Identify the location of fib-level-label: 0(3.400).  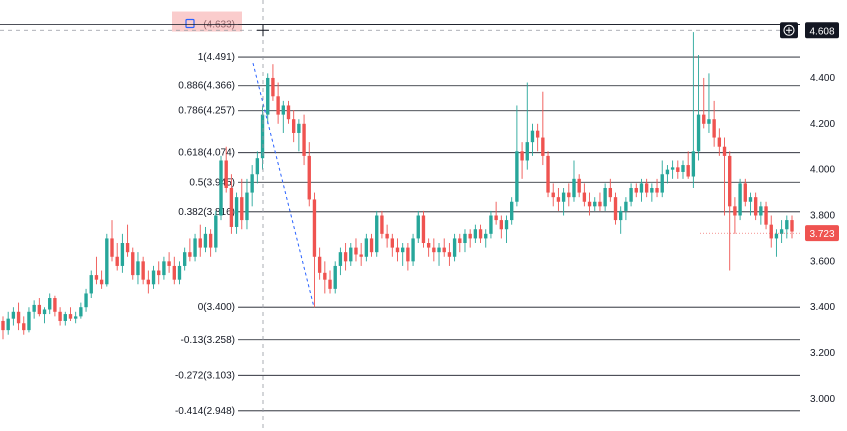
(216, 307).